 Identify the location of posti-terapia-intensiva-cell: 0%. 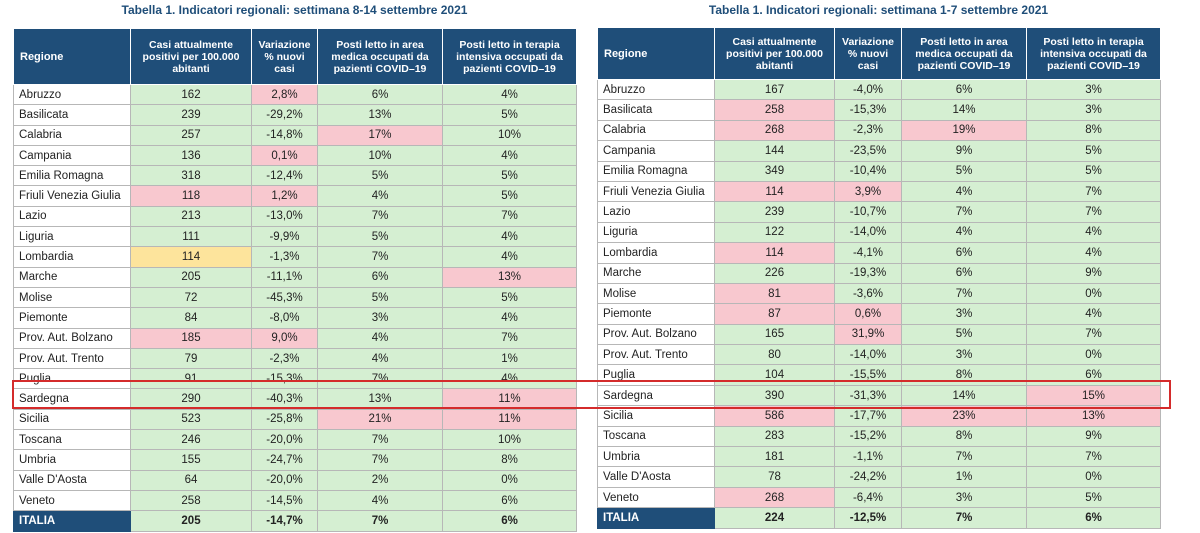
(509, 480).